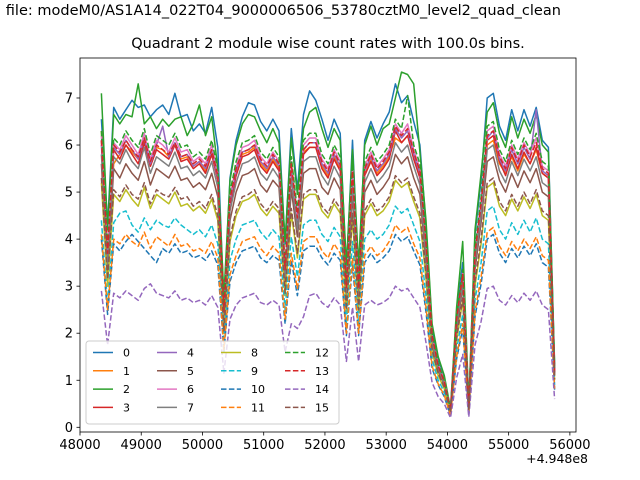 Image resolution: width=640 pixels, height=480 pixels. What do you see at coordinates (79, 445) in the screenshot?
I see `x-tick-label: 48000` at bounding box center [79, 445].